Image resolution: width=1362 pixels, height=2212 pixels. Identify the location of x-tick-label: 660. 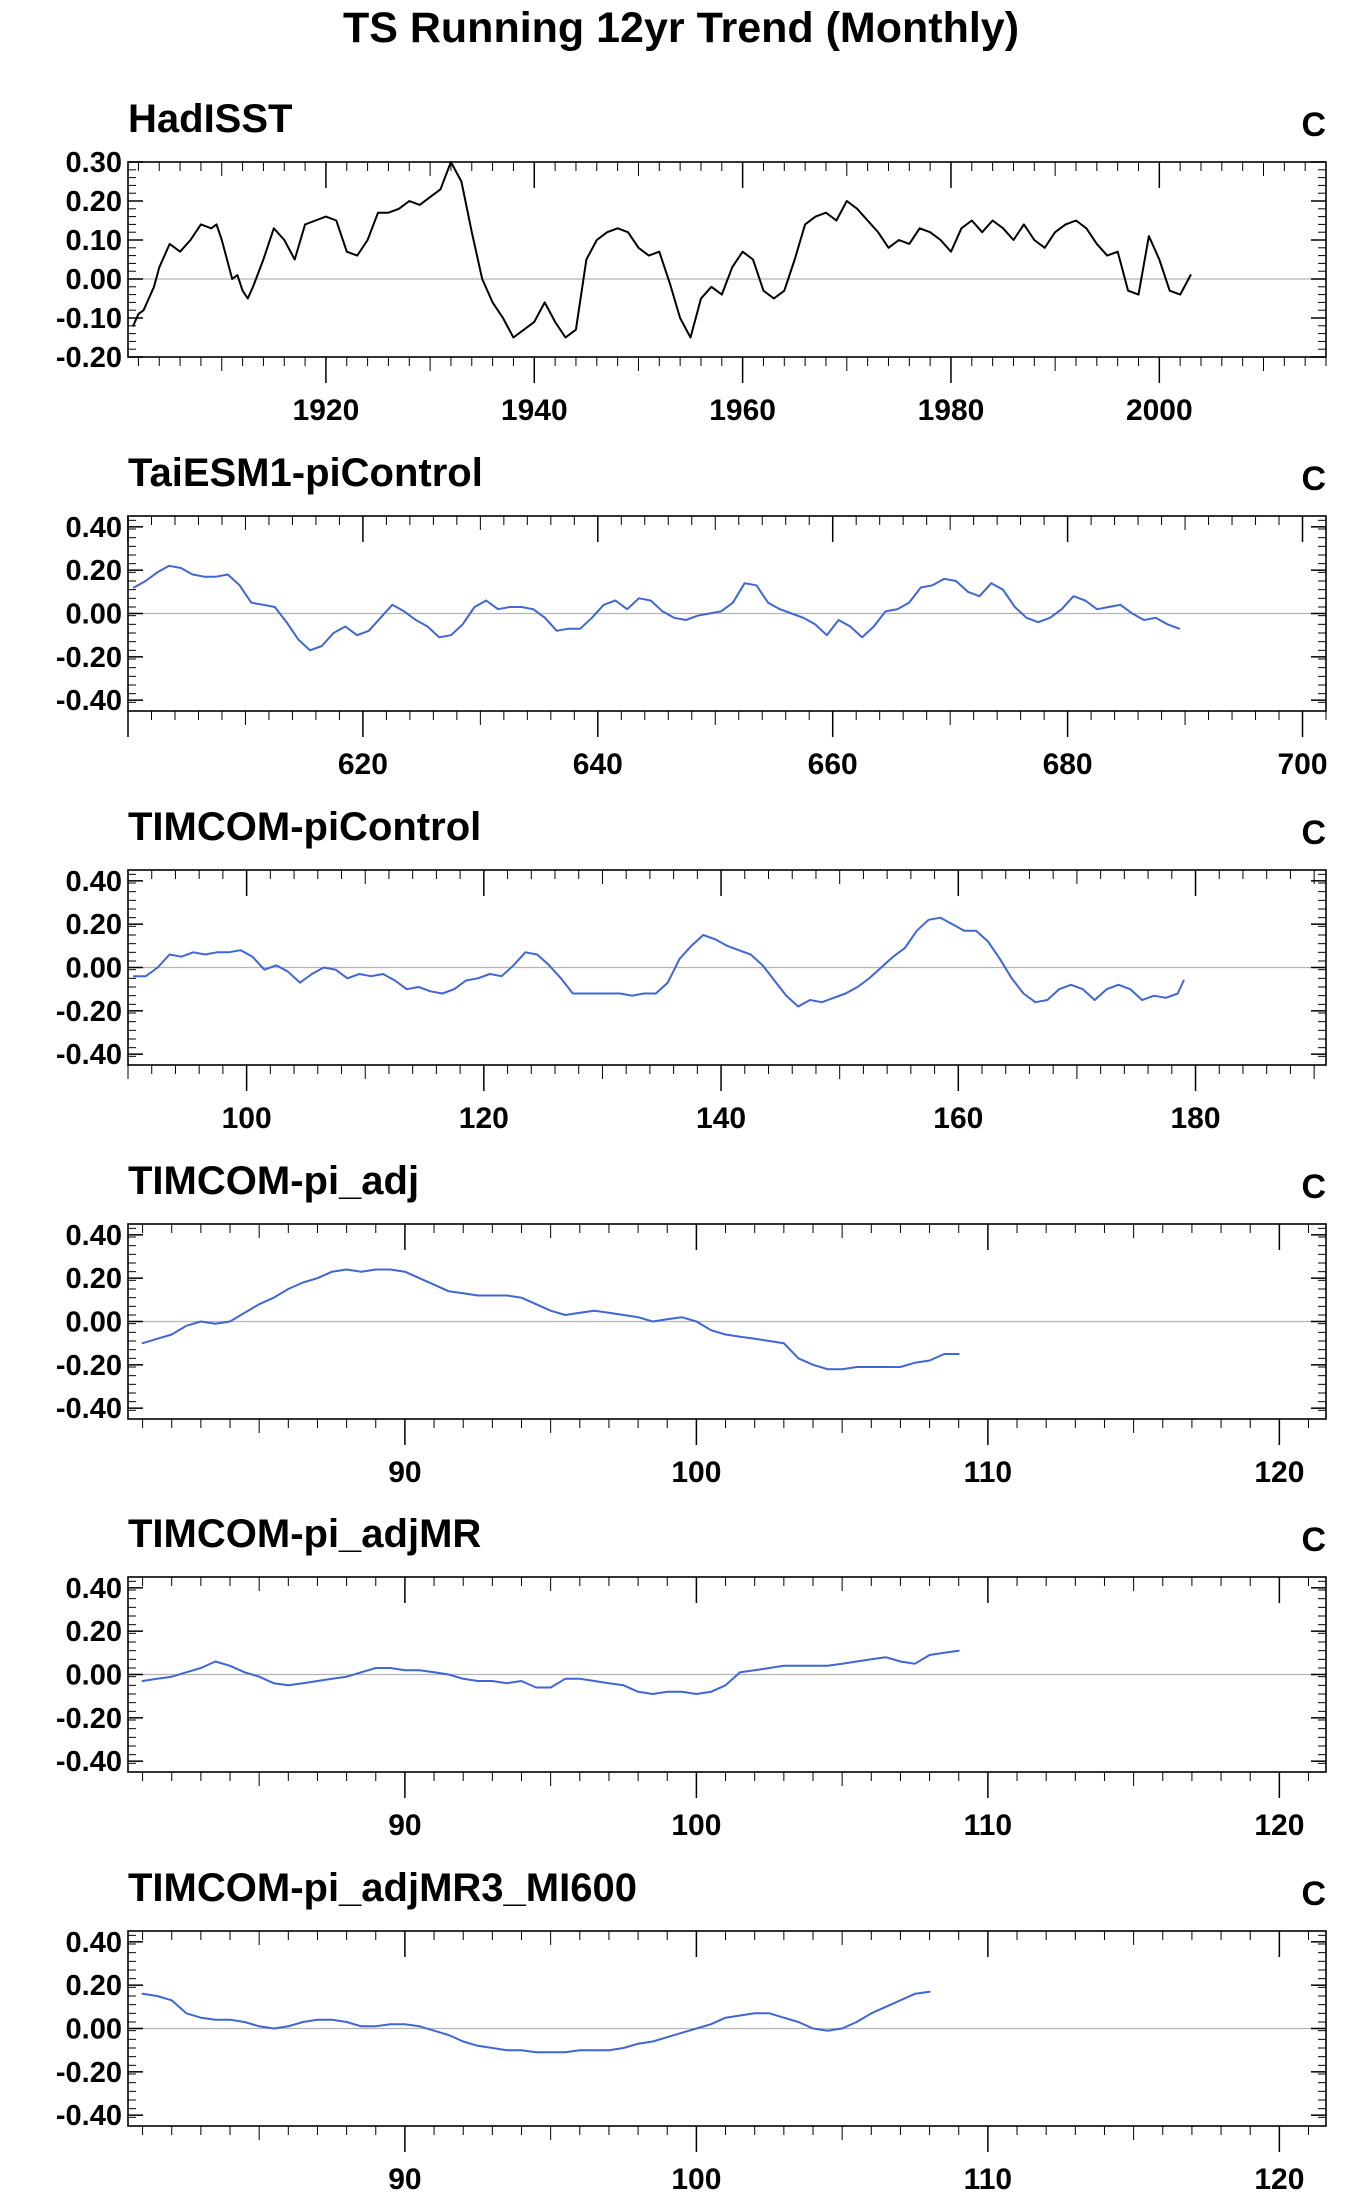
(833, 764).